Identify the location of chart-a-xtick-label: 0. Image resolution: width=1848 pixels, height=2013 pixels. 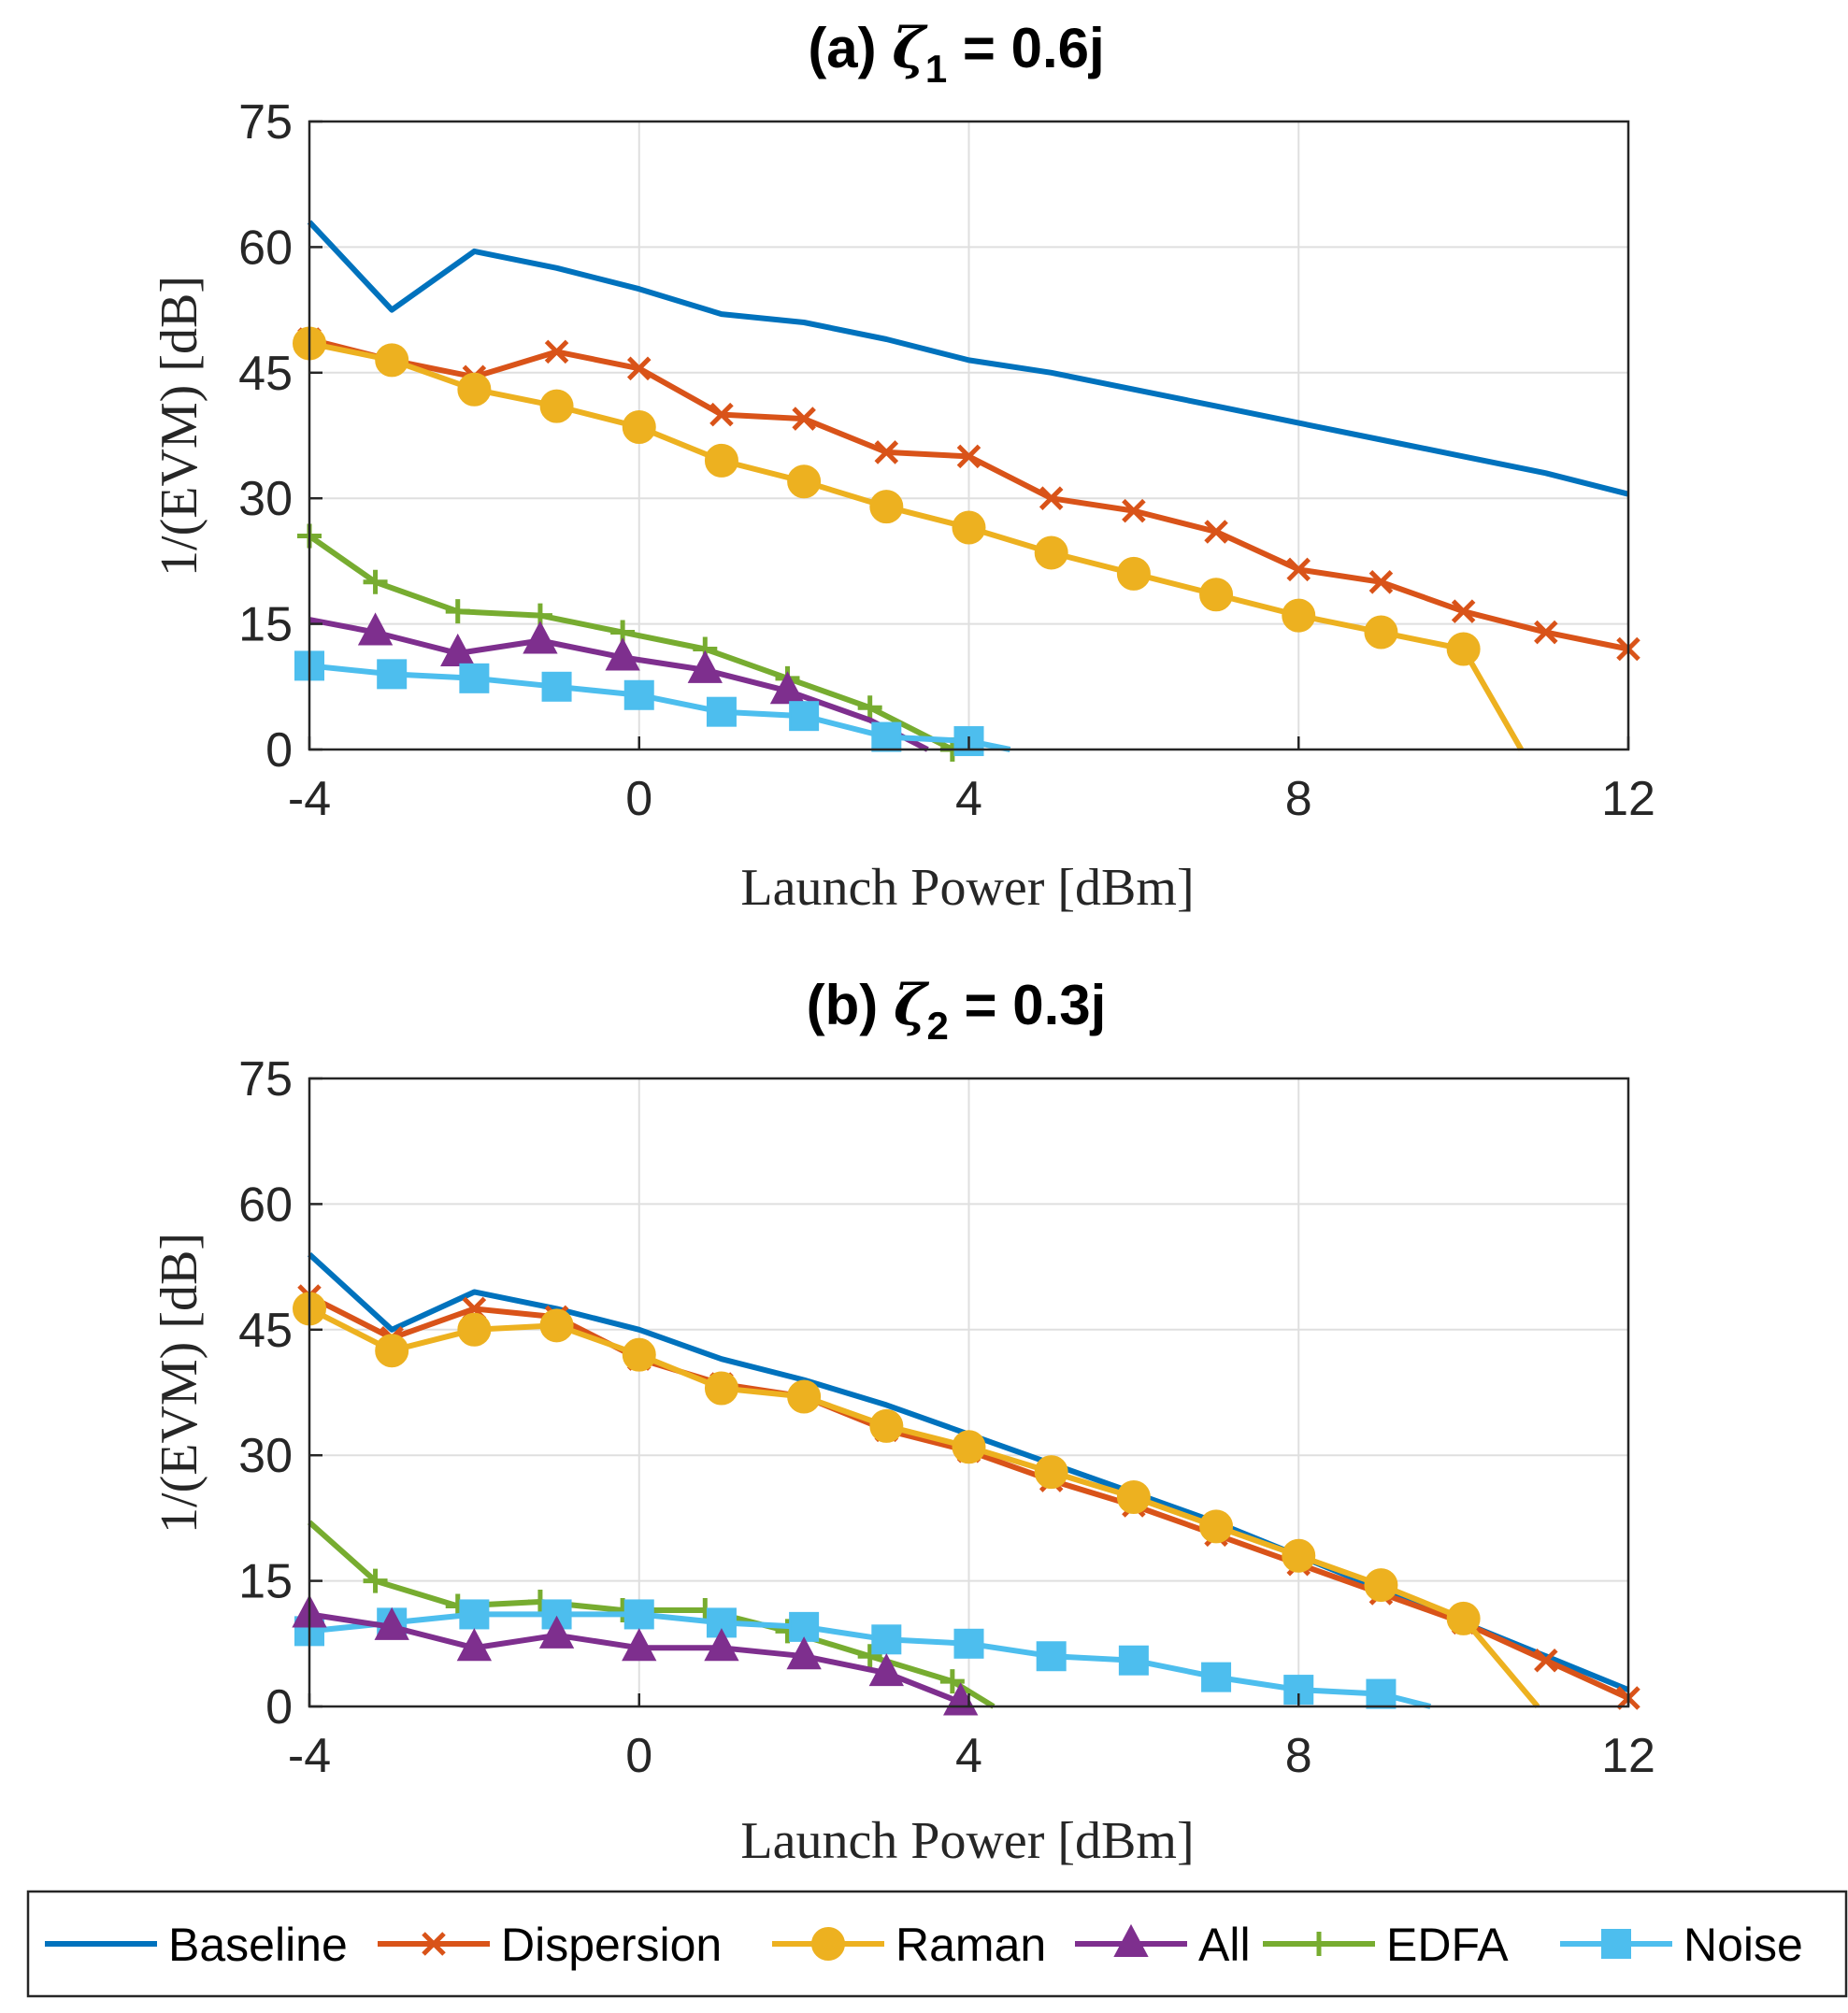
(638, 799).